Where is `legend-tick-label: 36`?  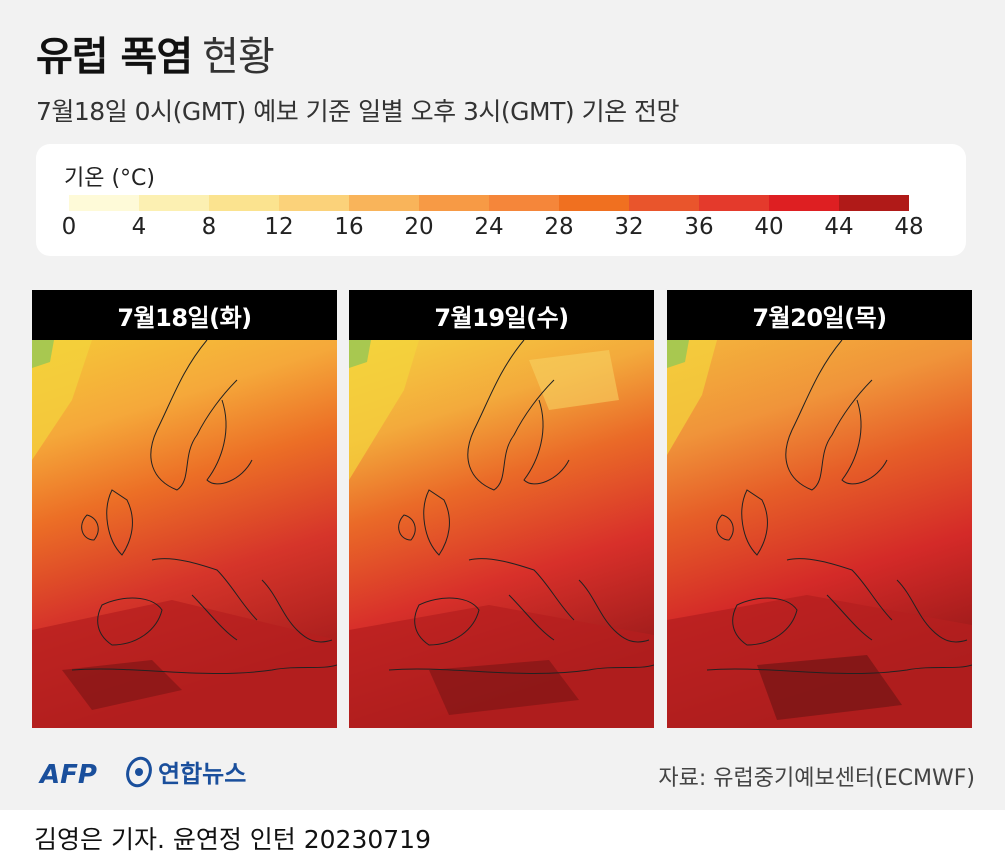
legend-tick-label: 36 is located at coordinates (699, 227).